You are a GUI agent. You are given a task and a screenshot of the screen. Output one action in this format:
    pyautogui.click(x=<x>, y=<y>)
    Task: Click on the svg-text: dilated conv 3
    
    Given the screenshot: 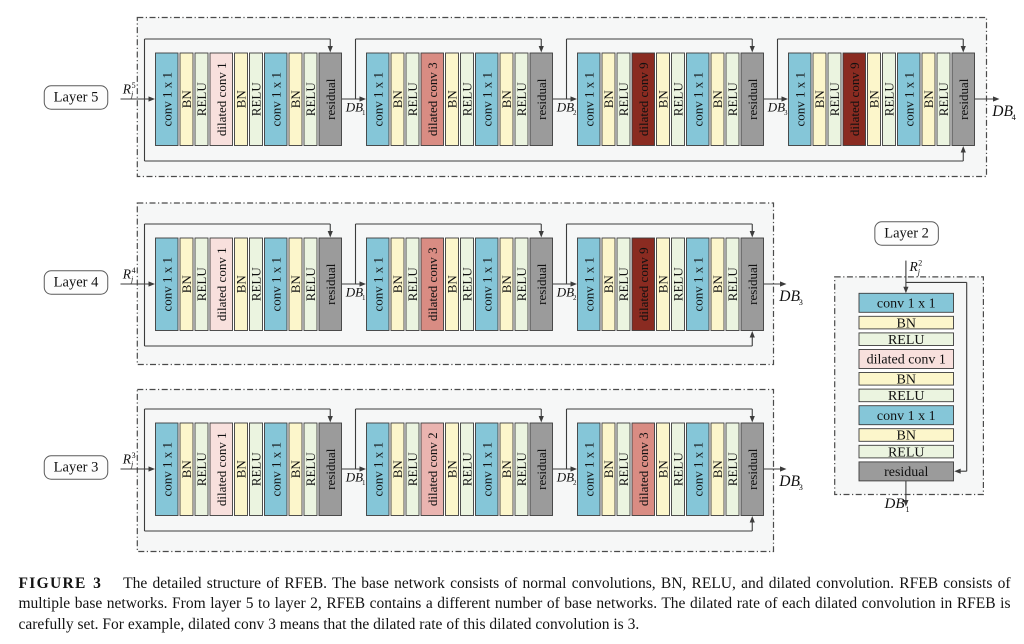 What is the action you would take?
    pyautogui.click(x=643, y=469)
    